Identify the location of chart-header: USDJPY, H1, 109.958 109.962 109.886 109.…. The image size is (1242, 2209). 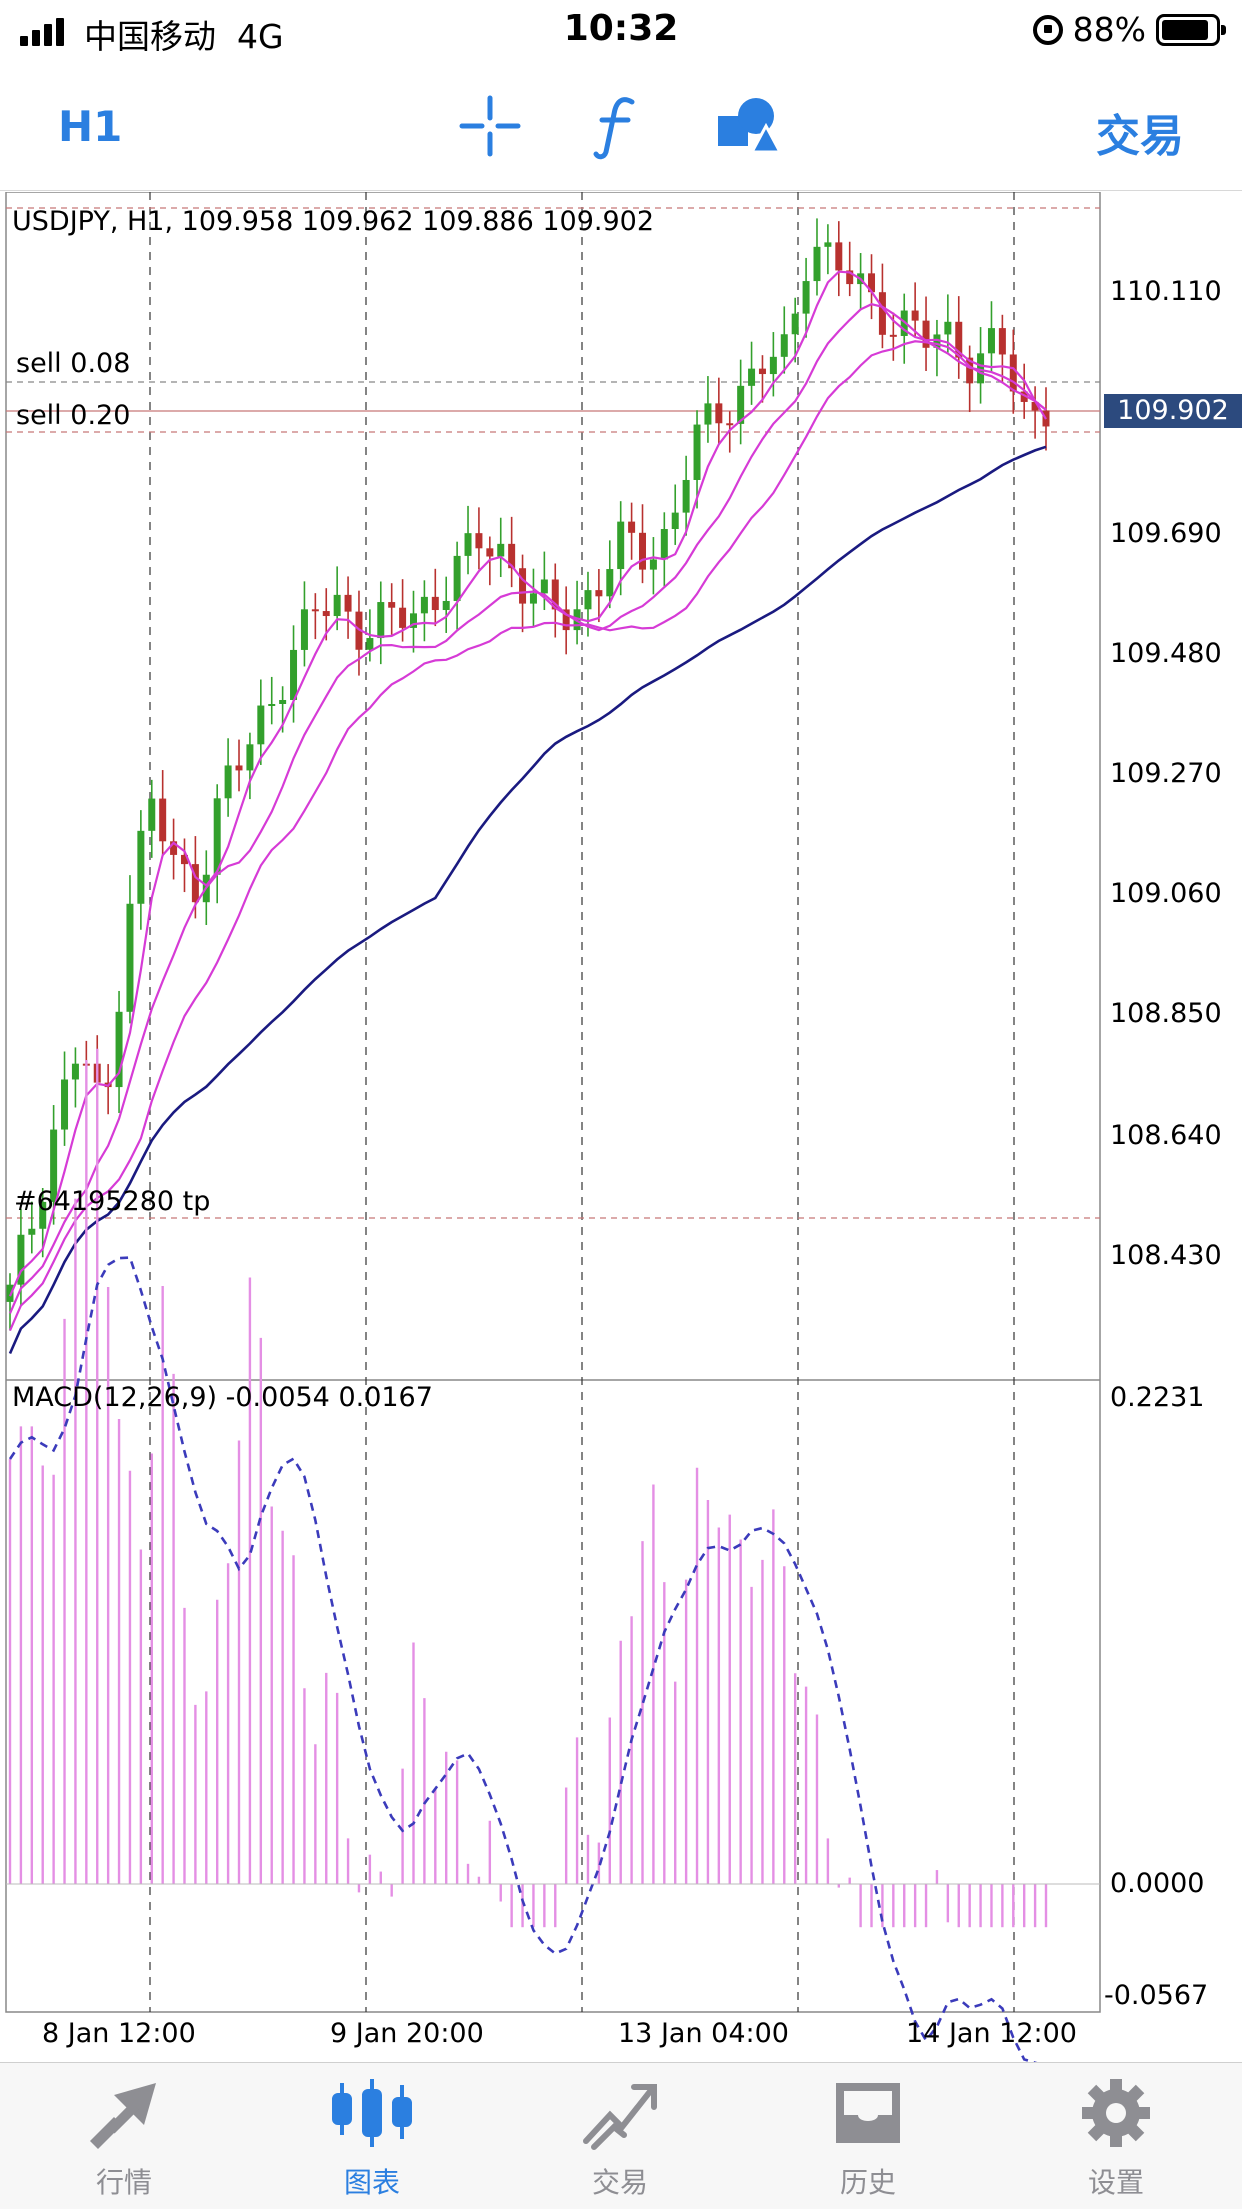
(333, 221).